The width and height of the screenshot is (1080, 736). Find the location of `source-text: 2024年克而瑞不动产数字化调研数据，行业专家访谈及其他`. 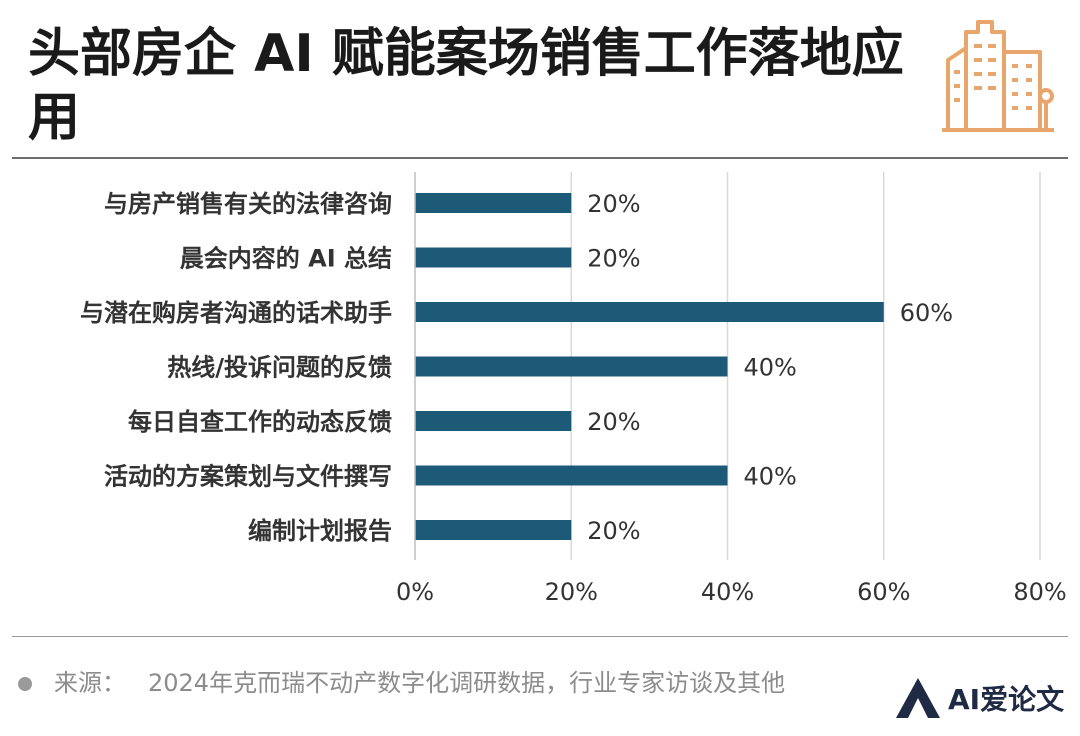

source-text: 2024年克而瑞不动产数字化调研数据，行业专家访谈及其他 is located at coordinates (467, 683).